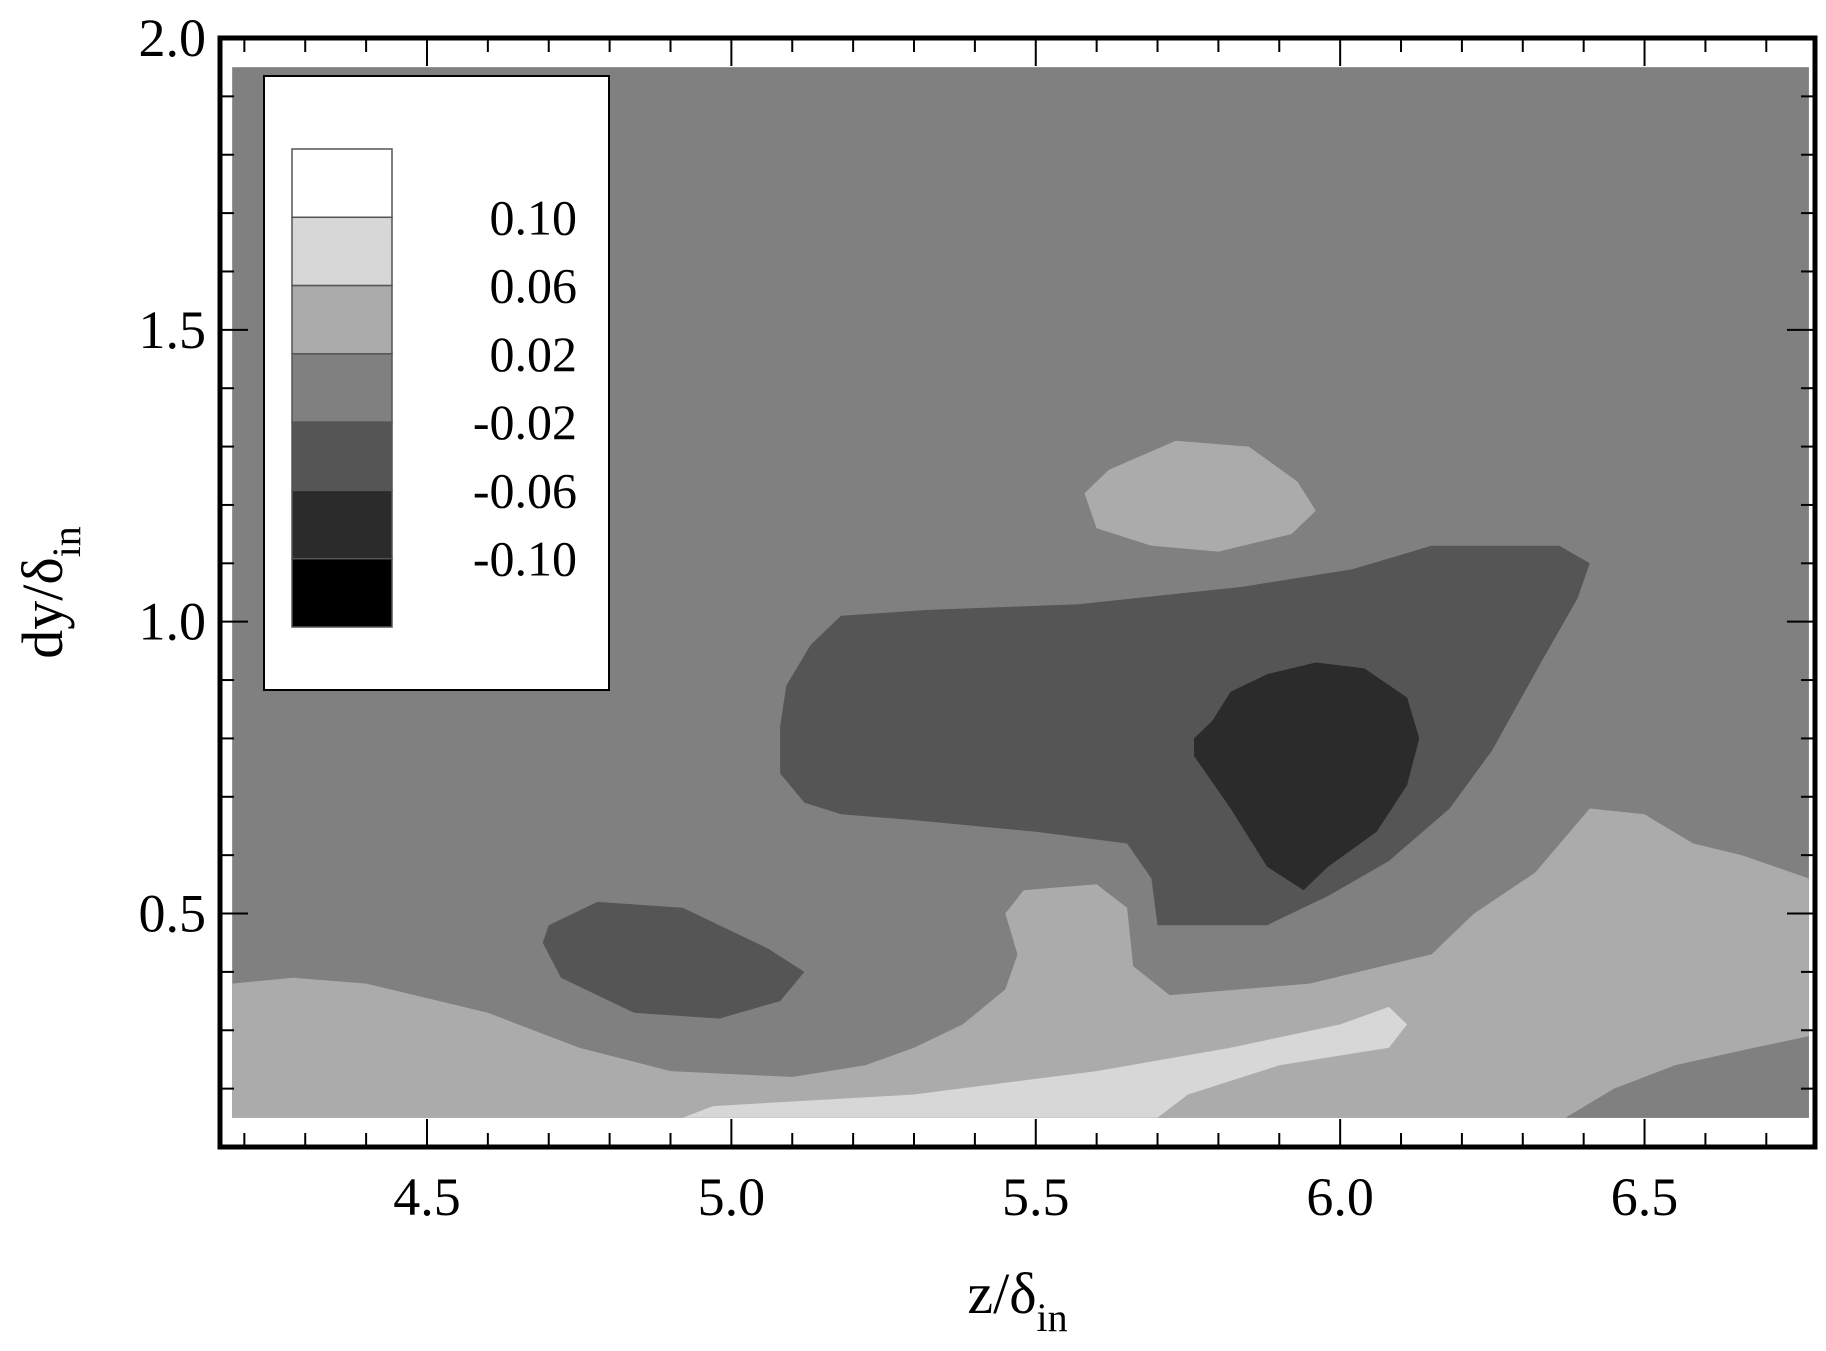  Describe the element at coordinates (1307, 776) in the screenshot. I see `contour-region-central-core-strong-negative` at that location.